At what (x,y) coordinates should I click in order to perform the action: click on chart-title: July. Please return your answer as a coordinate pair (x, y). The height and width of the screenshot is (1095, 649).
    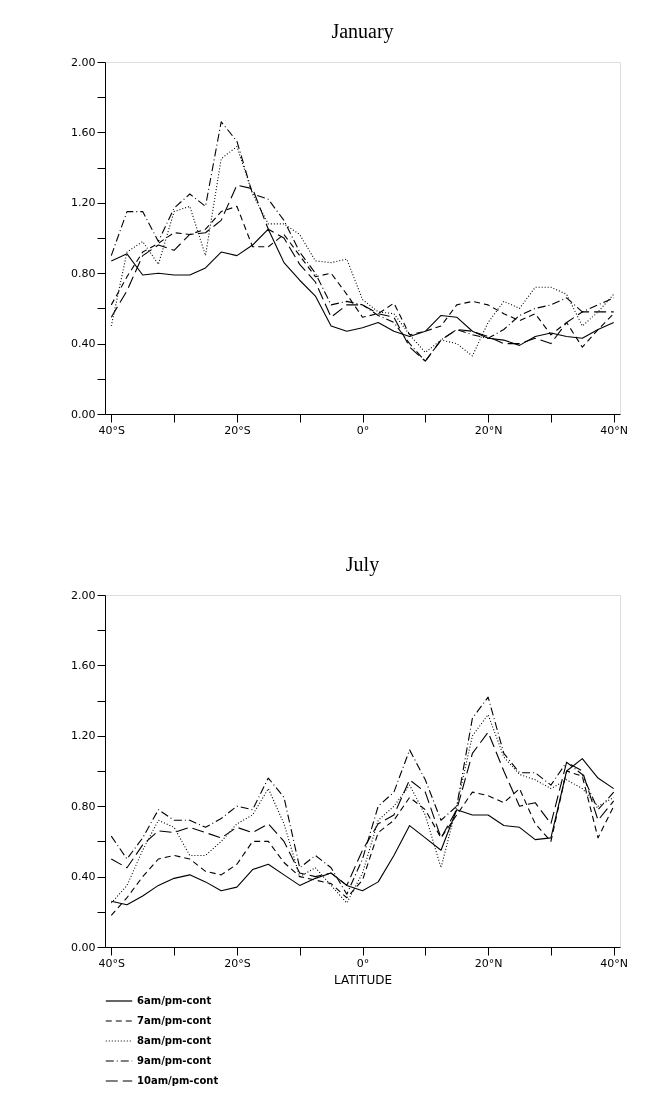
    Looking at the image, I should click on (362, 564).